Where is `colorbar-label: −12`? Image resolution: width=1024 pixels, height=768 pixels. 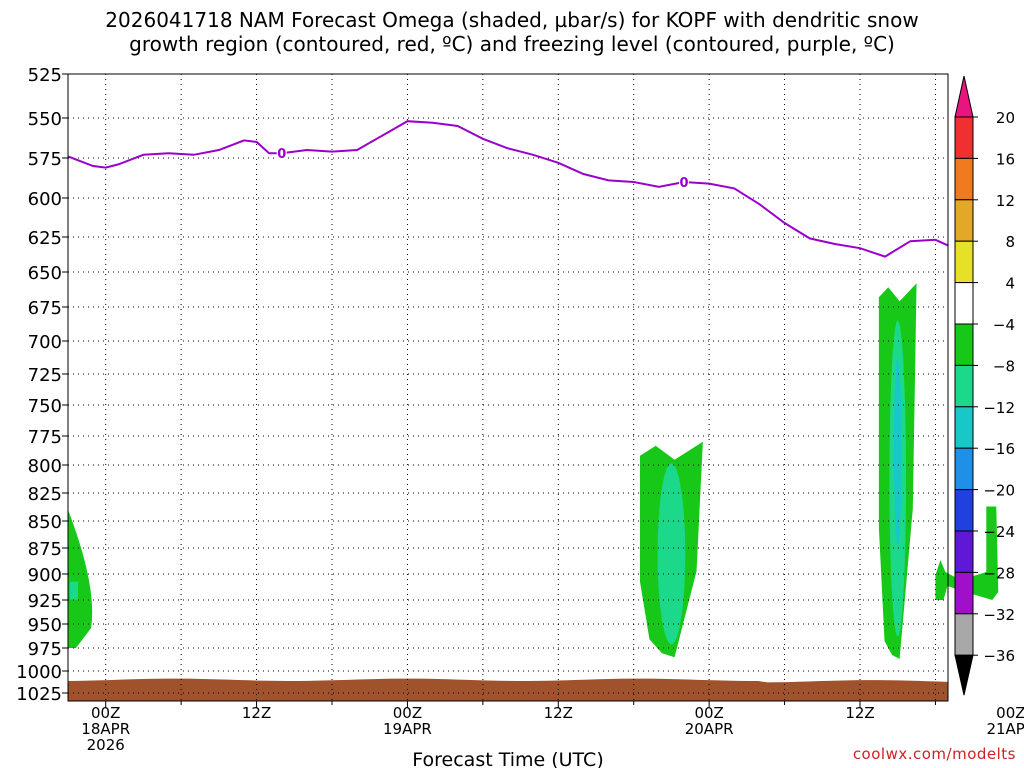
colorbar-label: −12 is located at coordinates (999, 408).